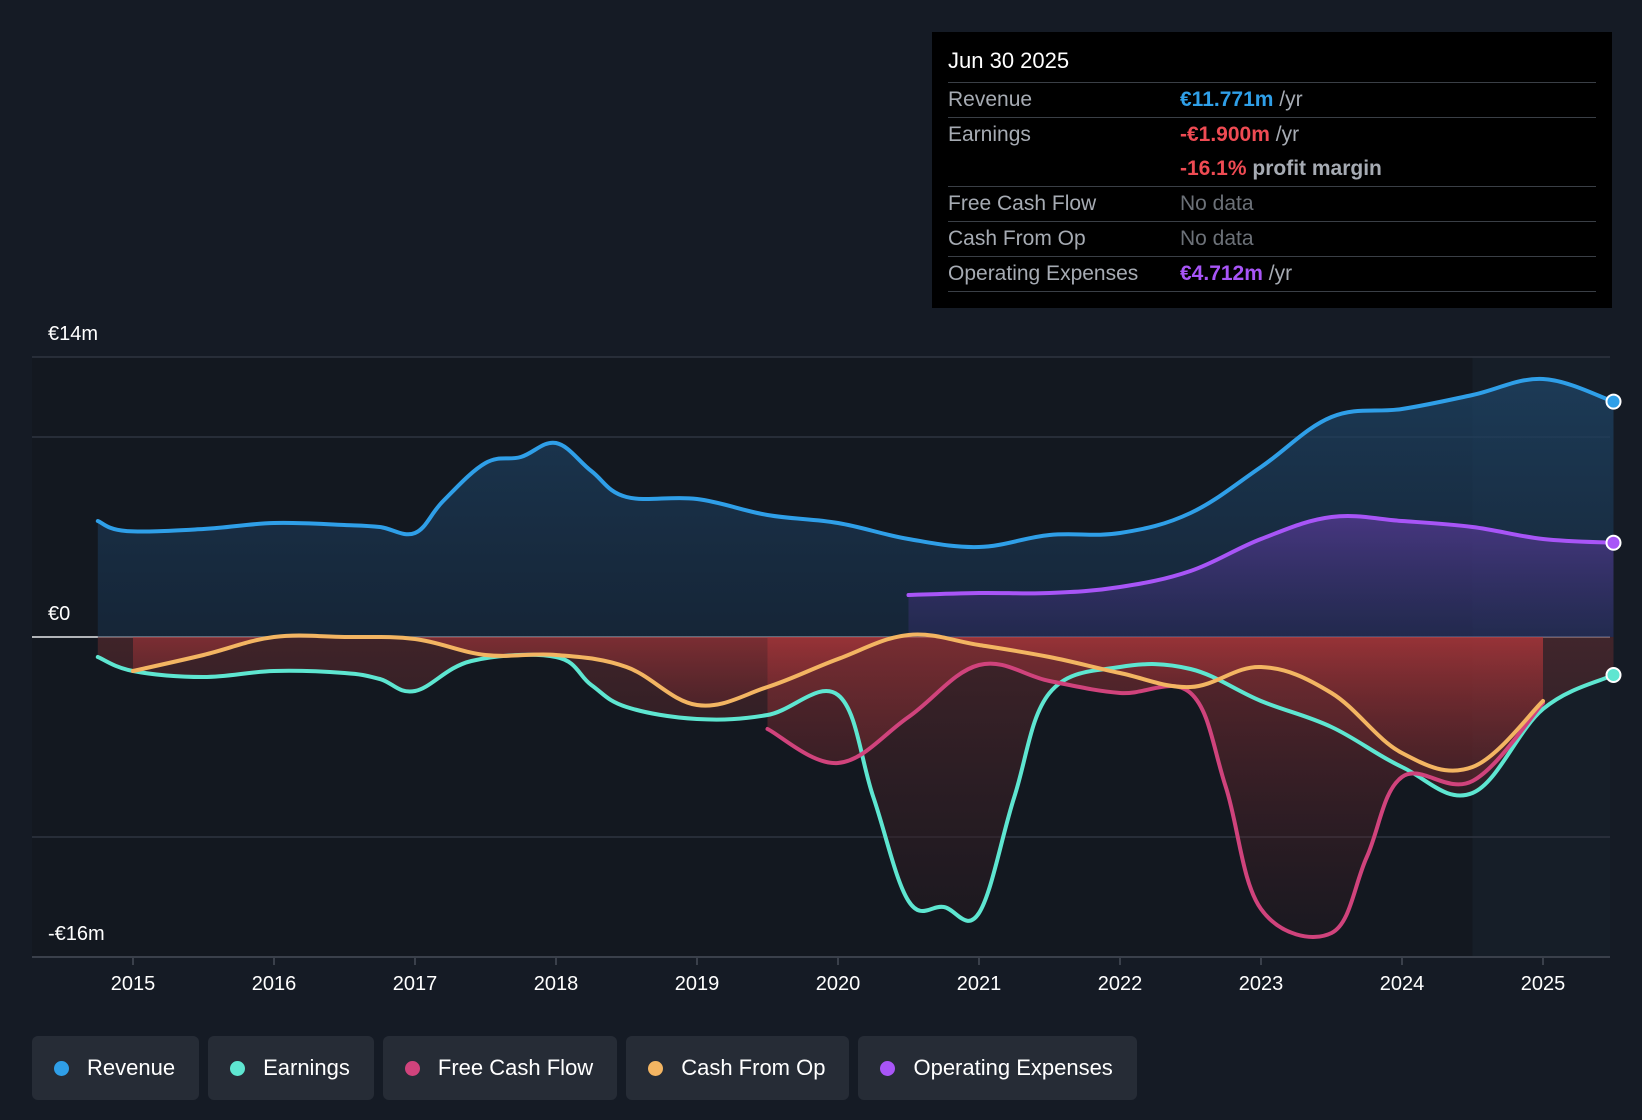  What do you see at coordinates (979, 984) in the screenshot?
I see `x-tick-label: 2021` at bounding box center [979, 984].